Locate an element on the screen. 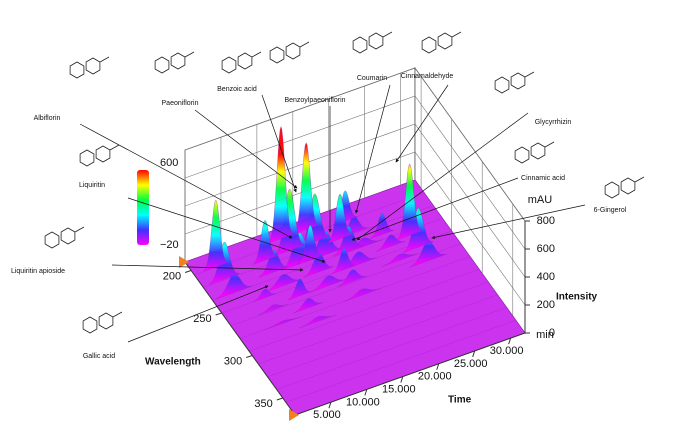 The height and width of the screenshot is (432, 685). compound-label: Benzoic acid is located at coordinates (237, 89).